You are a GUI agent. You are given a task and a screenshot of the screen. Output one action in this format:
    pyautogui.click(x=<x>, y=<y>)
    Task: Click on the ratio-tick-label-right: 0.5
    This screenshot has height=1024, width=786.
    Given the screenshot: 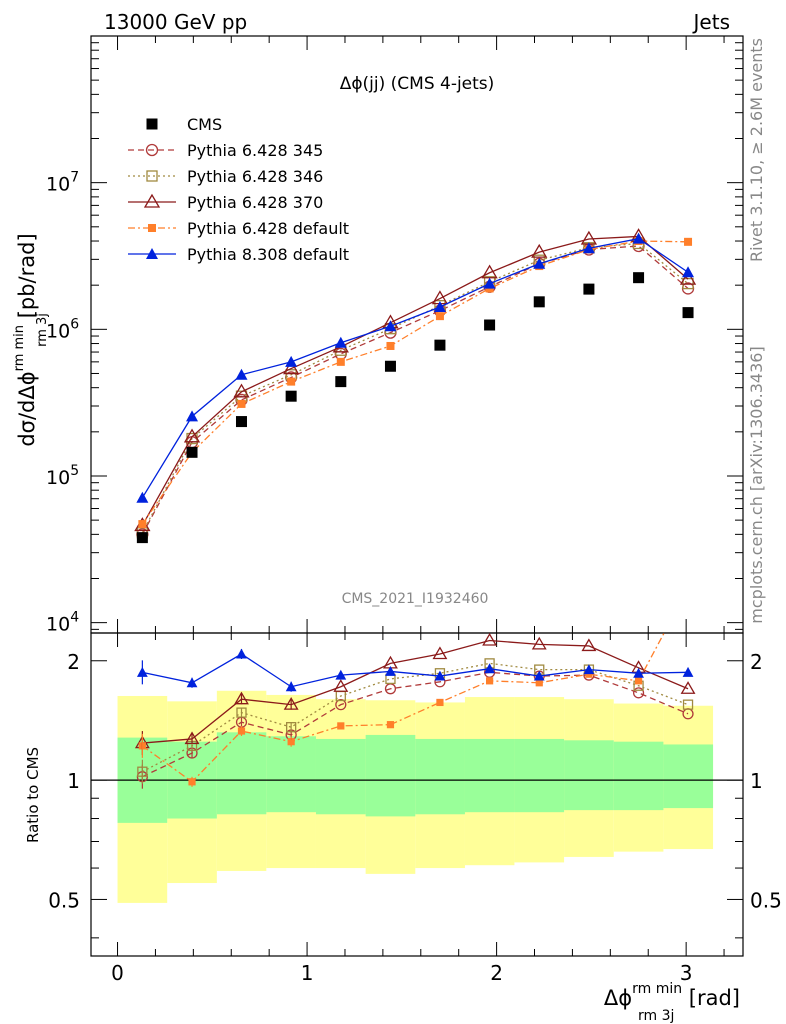 What is the action you would take?
    pyautogui.click(x=766, y=900)
    